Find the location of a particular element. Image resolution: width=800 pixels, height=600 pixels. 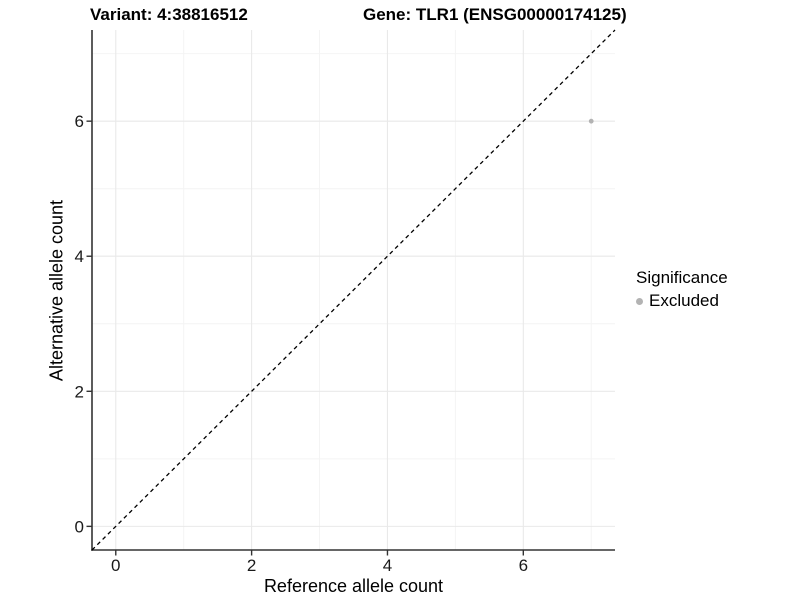

y-tick-label: 6 is located at coordinates (79, 121).